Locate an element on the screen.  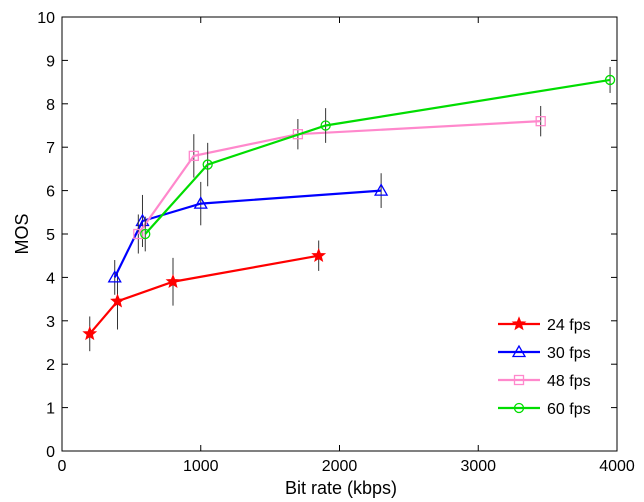
legend-label: 24 fps is located at coordinates (569, 325).